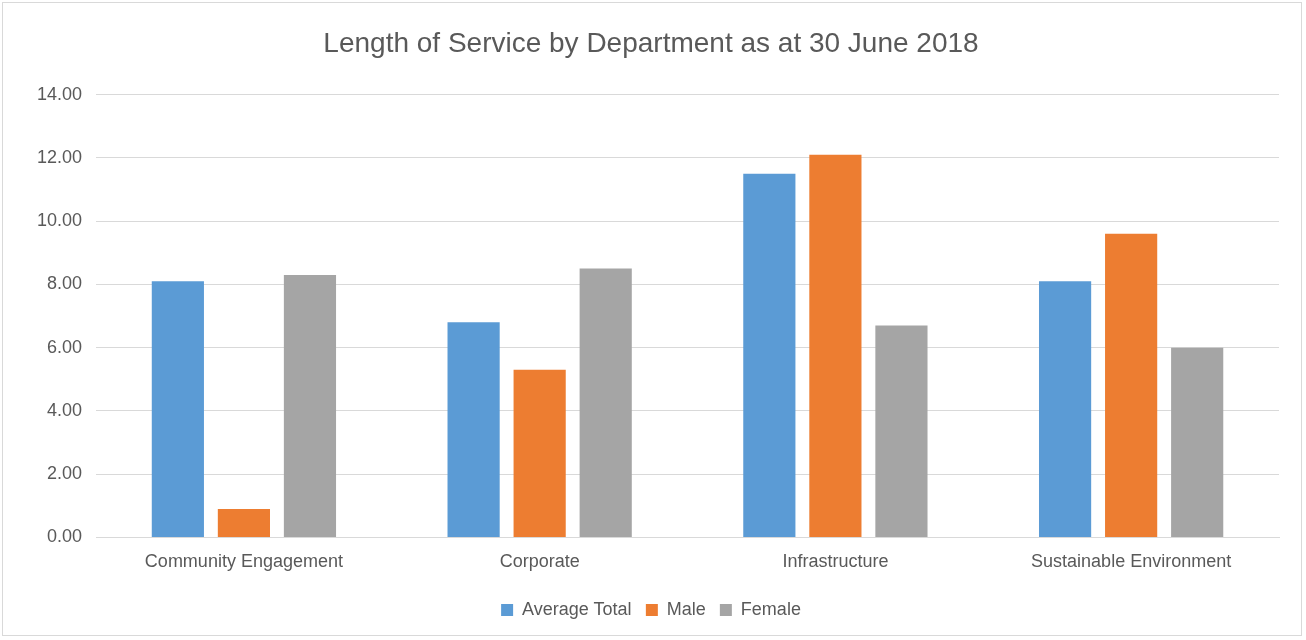 Image resolution: width=1306 pixels, height=640 pixels. Describe the element at coordinates (651, 42) in the screenshot. I see `chart-title: Length of Service by Department as at 30 June 2018` at that location.